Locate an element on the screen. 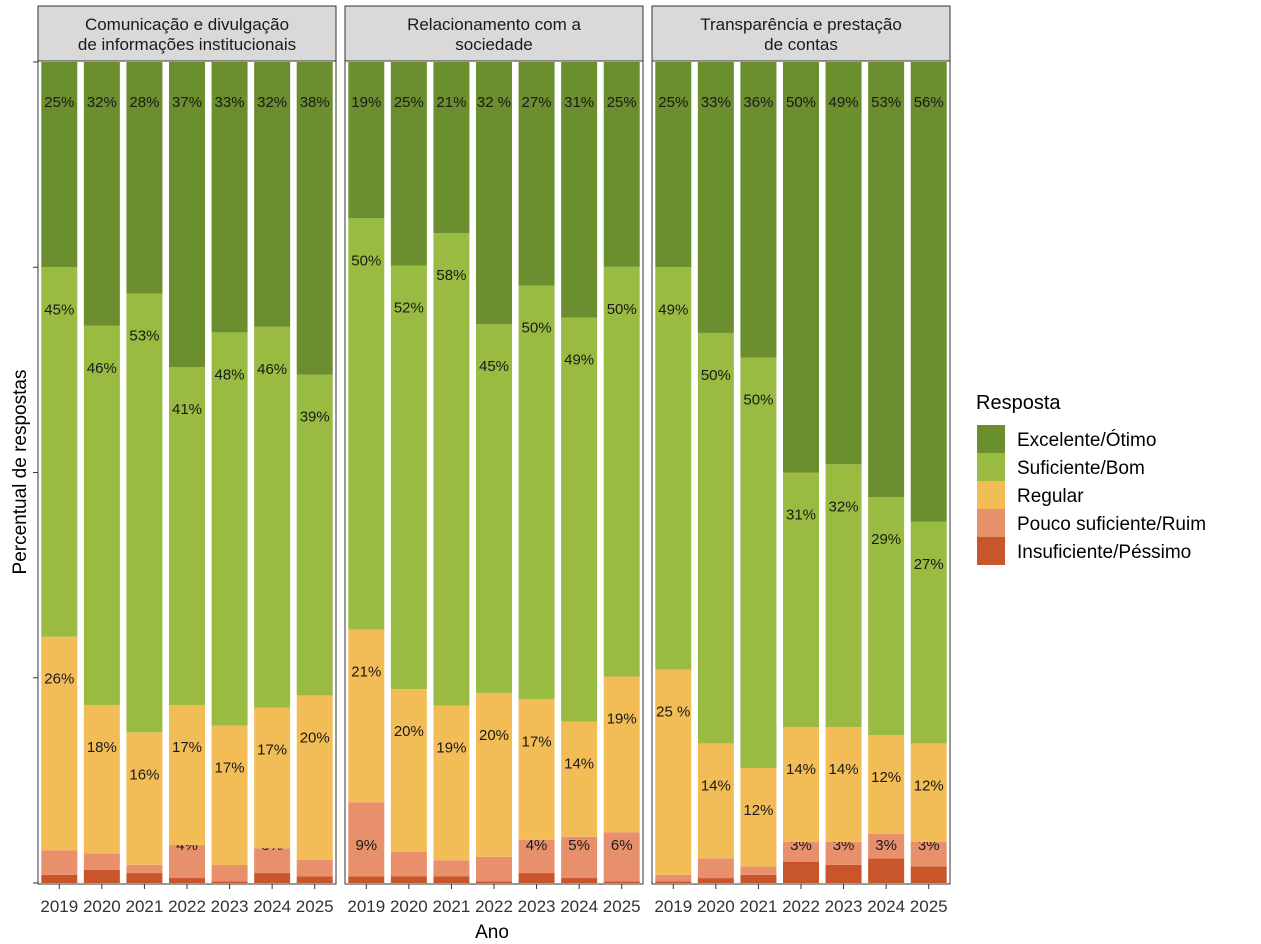  x-tick-label-2022: 2022 is located at coordinates (187, 906).